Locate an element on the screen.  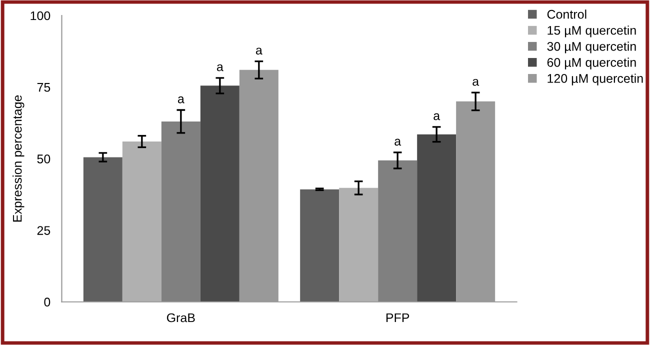
legend-label: 15 µM quercetin is located at coordinates (592, 32).